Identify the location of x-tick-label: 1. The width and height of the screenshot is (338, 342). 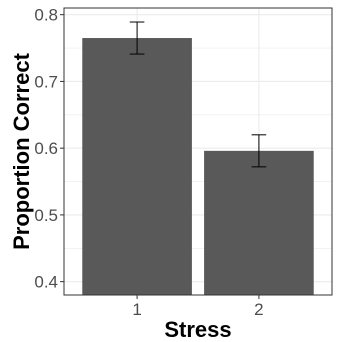
(136, 309).